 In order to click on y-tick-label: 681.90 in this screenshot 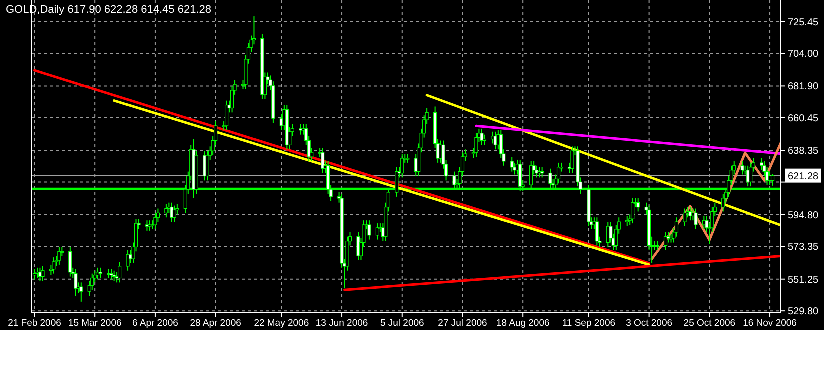, I will do `click(804, 87)`.